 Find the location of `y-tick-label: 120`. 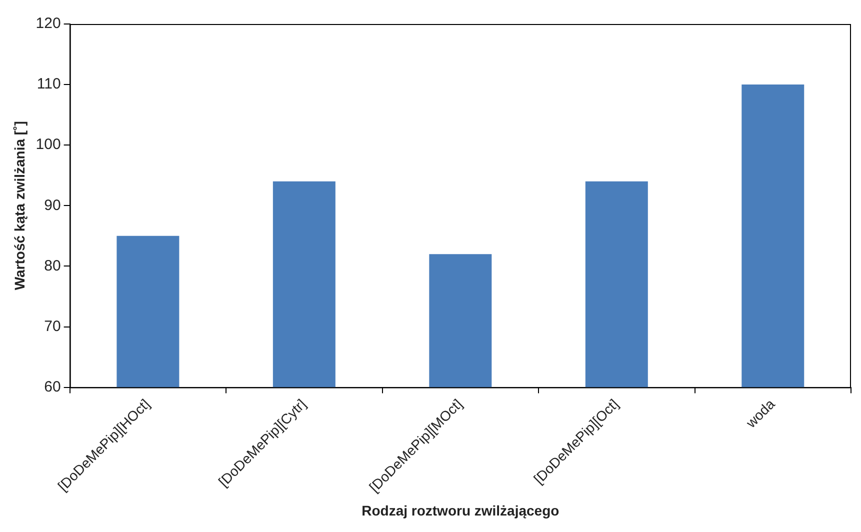

y-tick-label: 120 is located at coordinates (48, 23).